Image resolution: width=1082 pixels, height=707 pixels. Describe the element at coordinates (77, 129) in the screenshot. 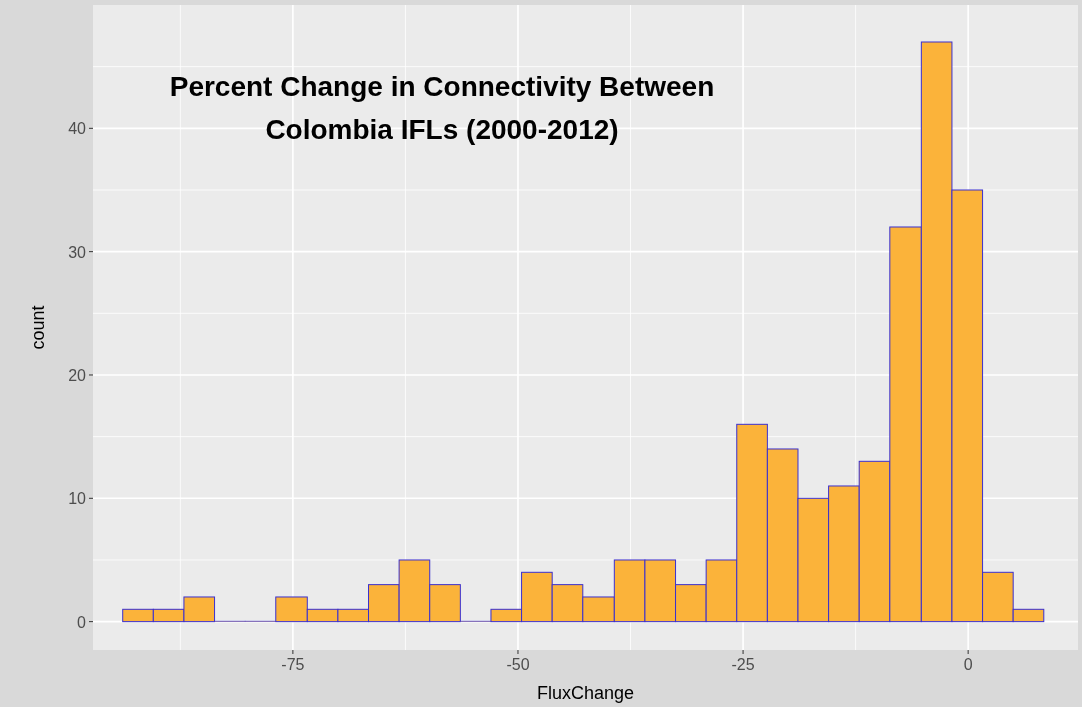

I see `y-tick-label: 40` at that location.